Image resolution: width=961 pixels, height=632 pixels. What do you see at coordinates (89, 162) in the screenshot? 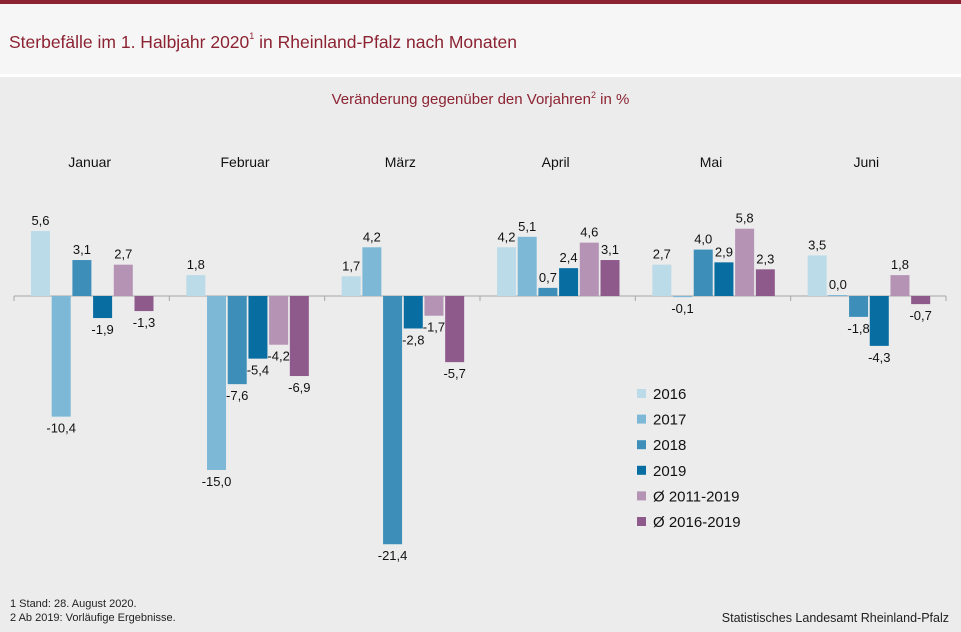
I see `month-label-0: Januar` at bounding box center [89, 162].